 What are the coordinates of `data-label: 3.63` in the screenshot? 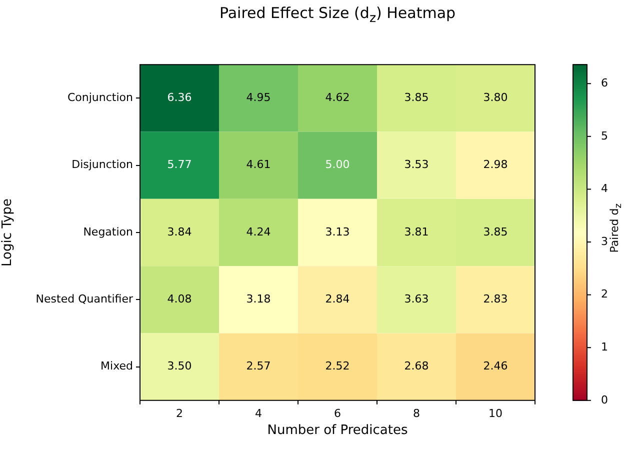 It's located at (416, 299).